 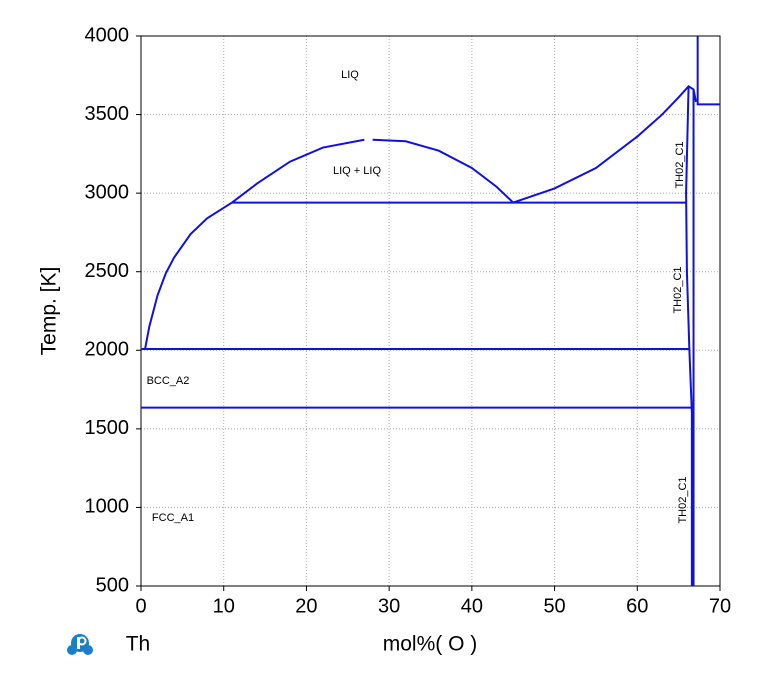 What do you see at coordinates (389, 606) in the screenshot?
I see `x-tick-label: 30` at bounding box center [389, 606].